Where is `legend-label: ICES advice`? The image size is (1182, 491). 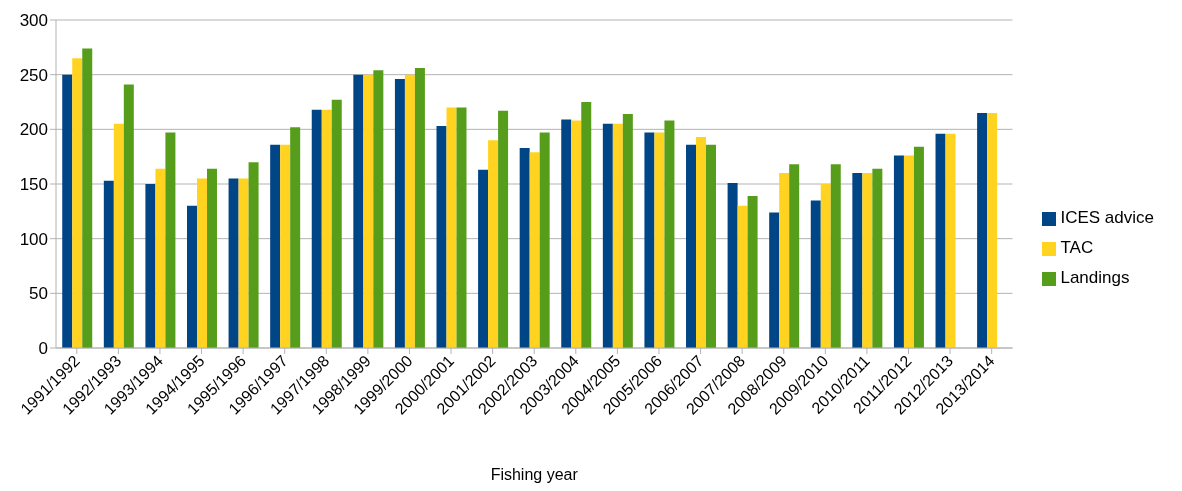 legend-label: ICES advice is located at coordinates (1107, 217).